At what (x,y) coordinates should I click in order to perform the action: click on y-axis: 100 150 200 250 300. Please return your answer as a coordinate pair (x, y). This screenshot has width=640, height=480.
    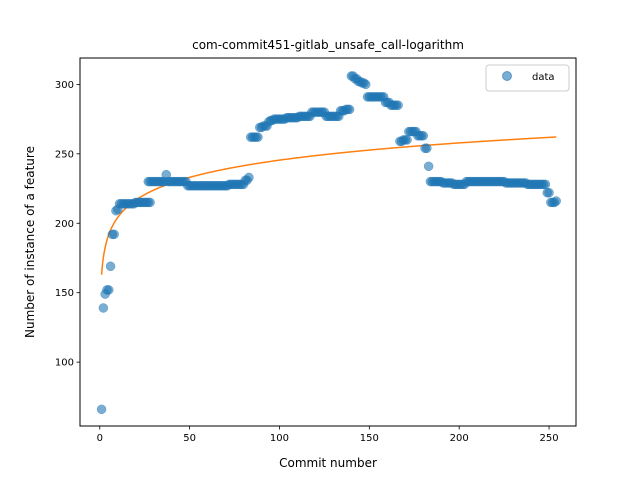
    Looking at the image, I should click on (67, 224).